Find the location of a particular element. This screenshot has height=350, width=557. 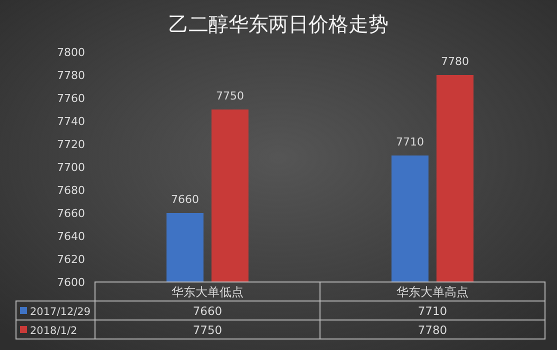

y-tick-label: 7780 is located at coordinates (71, 75).